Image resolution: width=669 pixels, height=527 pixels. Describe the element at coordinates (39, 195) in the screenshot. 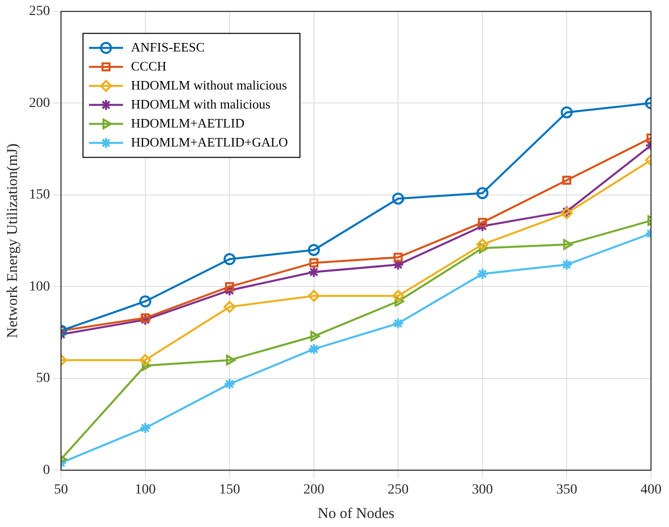

I see `y-tick-label: 150` at that location.